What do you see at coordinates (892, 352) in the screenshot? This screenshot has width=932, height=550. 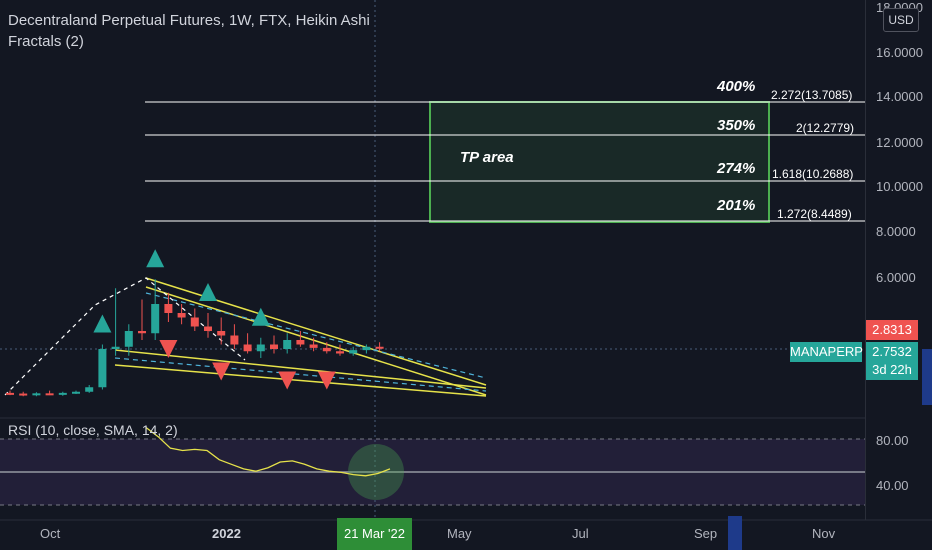 I see `mark-price-tag: 2.7532` at bounding box center [892, 352].